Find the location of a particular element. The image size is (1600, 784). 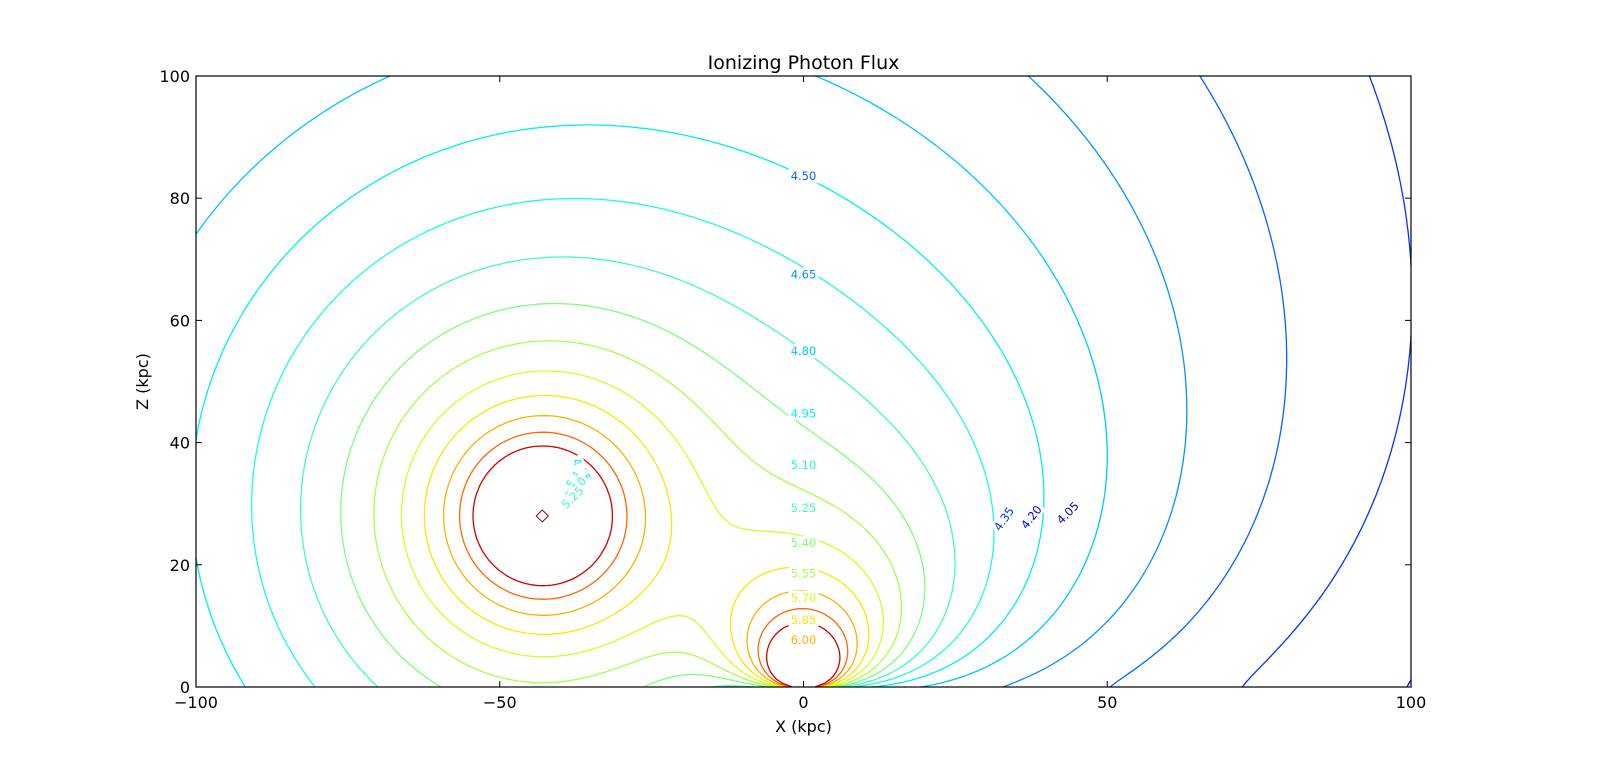

x-tick-label: 50 is located at coordinates (1107, 702).